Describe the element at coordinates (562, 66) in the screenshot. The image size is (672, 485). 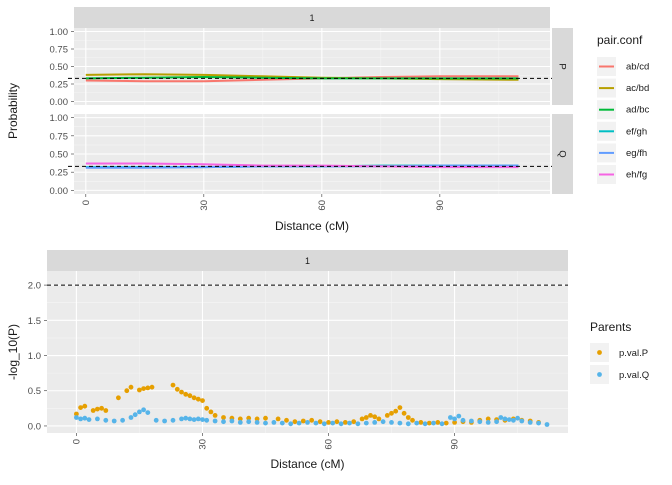
I see `facet-strip-right` at that location.